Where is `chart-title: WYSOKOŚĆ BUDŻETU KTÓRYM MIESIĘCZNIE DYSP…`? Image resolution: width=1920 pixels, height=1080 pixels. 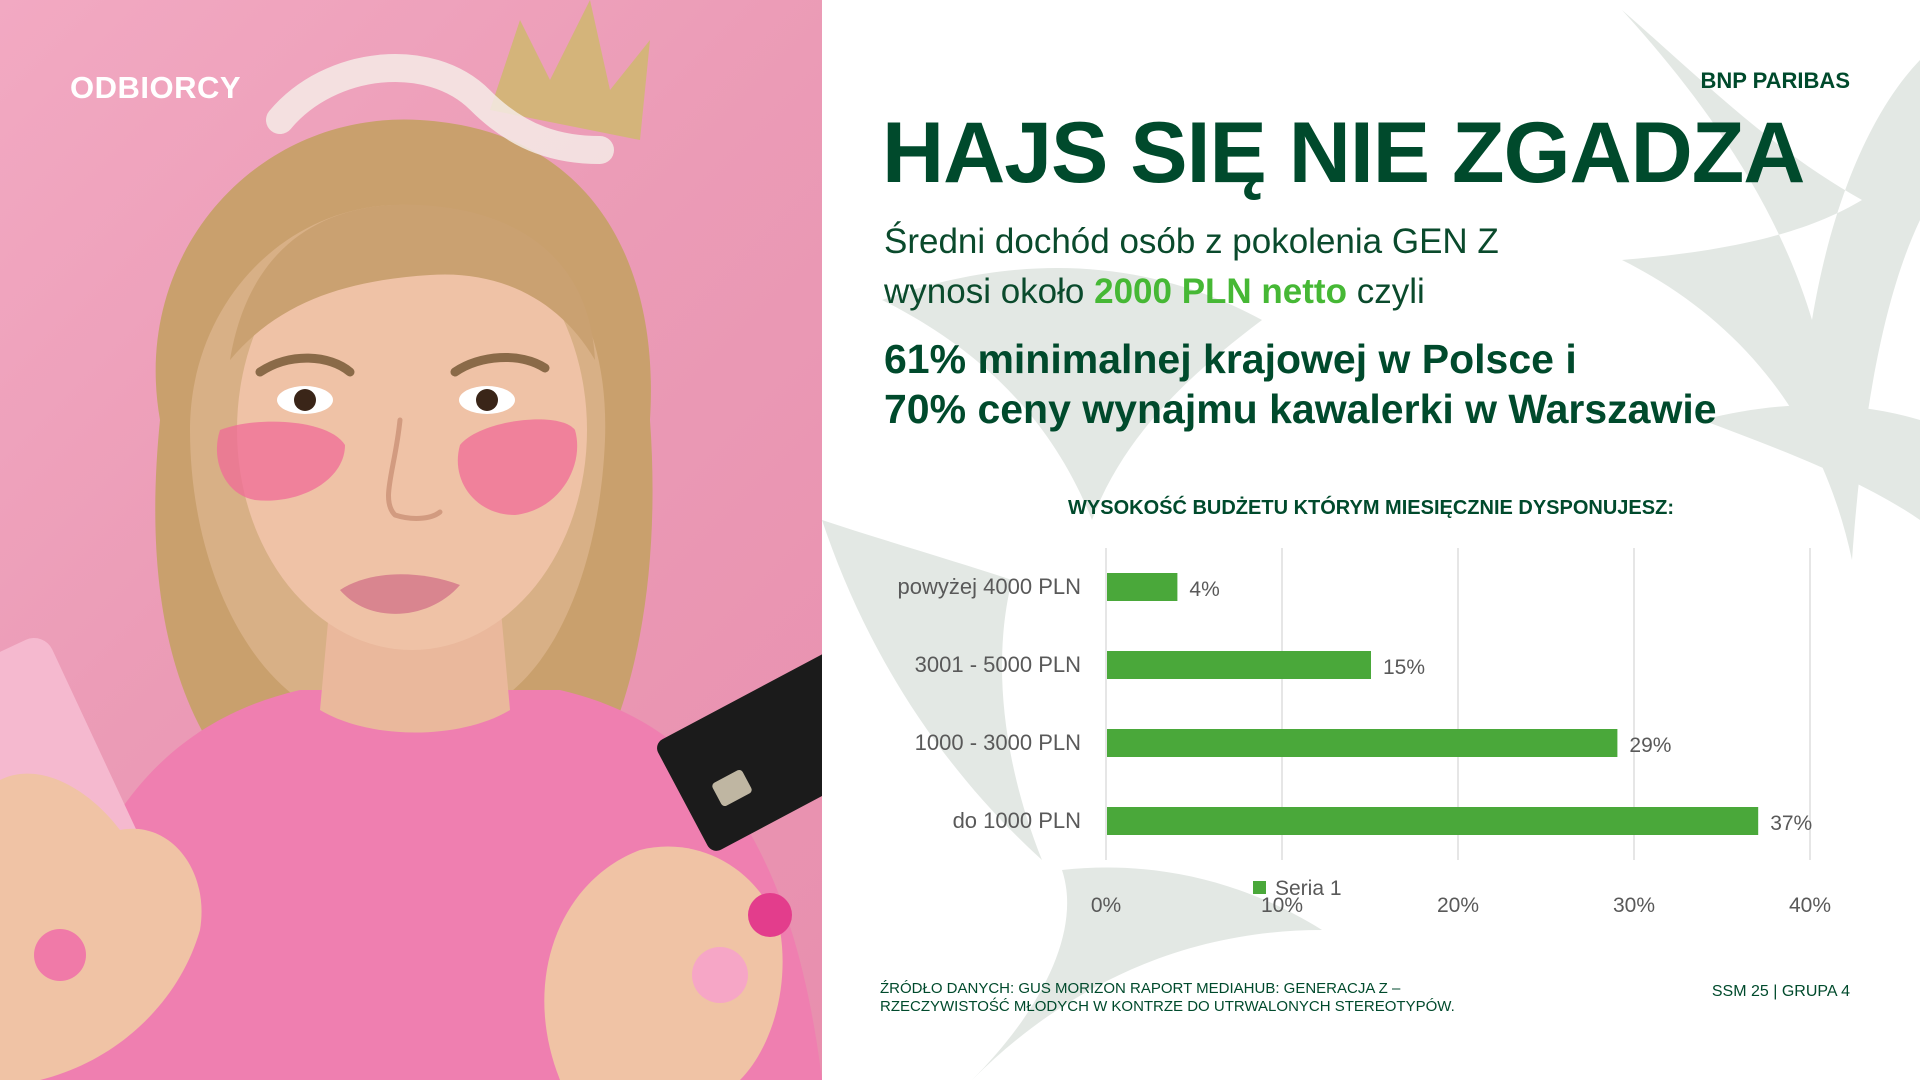
chart-title: WYSOKOŚĆ BUDŻETU KTÓRYM MIESIĘCZNIE DYSP… is located at coordinates (1371, 508).